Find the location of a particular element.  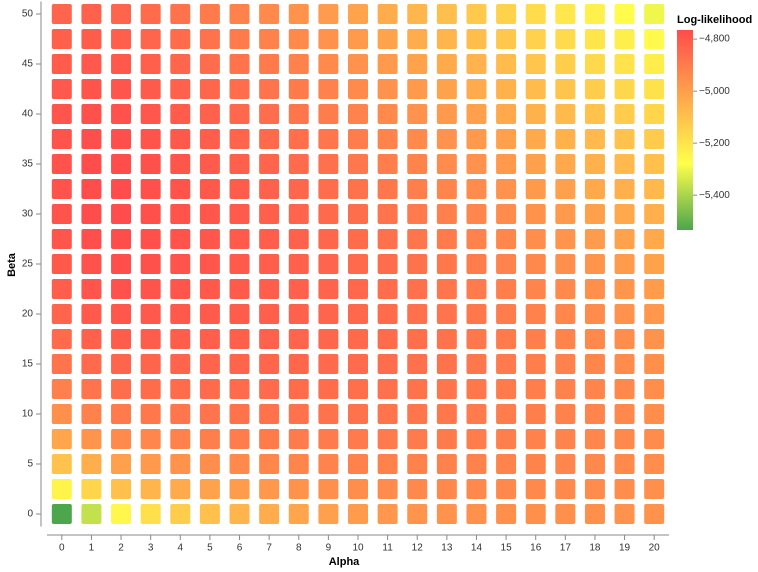

x-tick-label: 5 is located at coordinates (210, 548).